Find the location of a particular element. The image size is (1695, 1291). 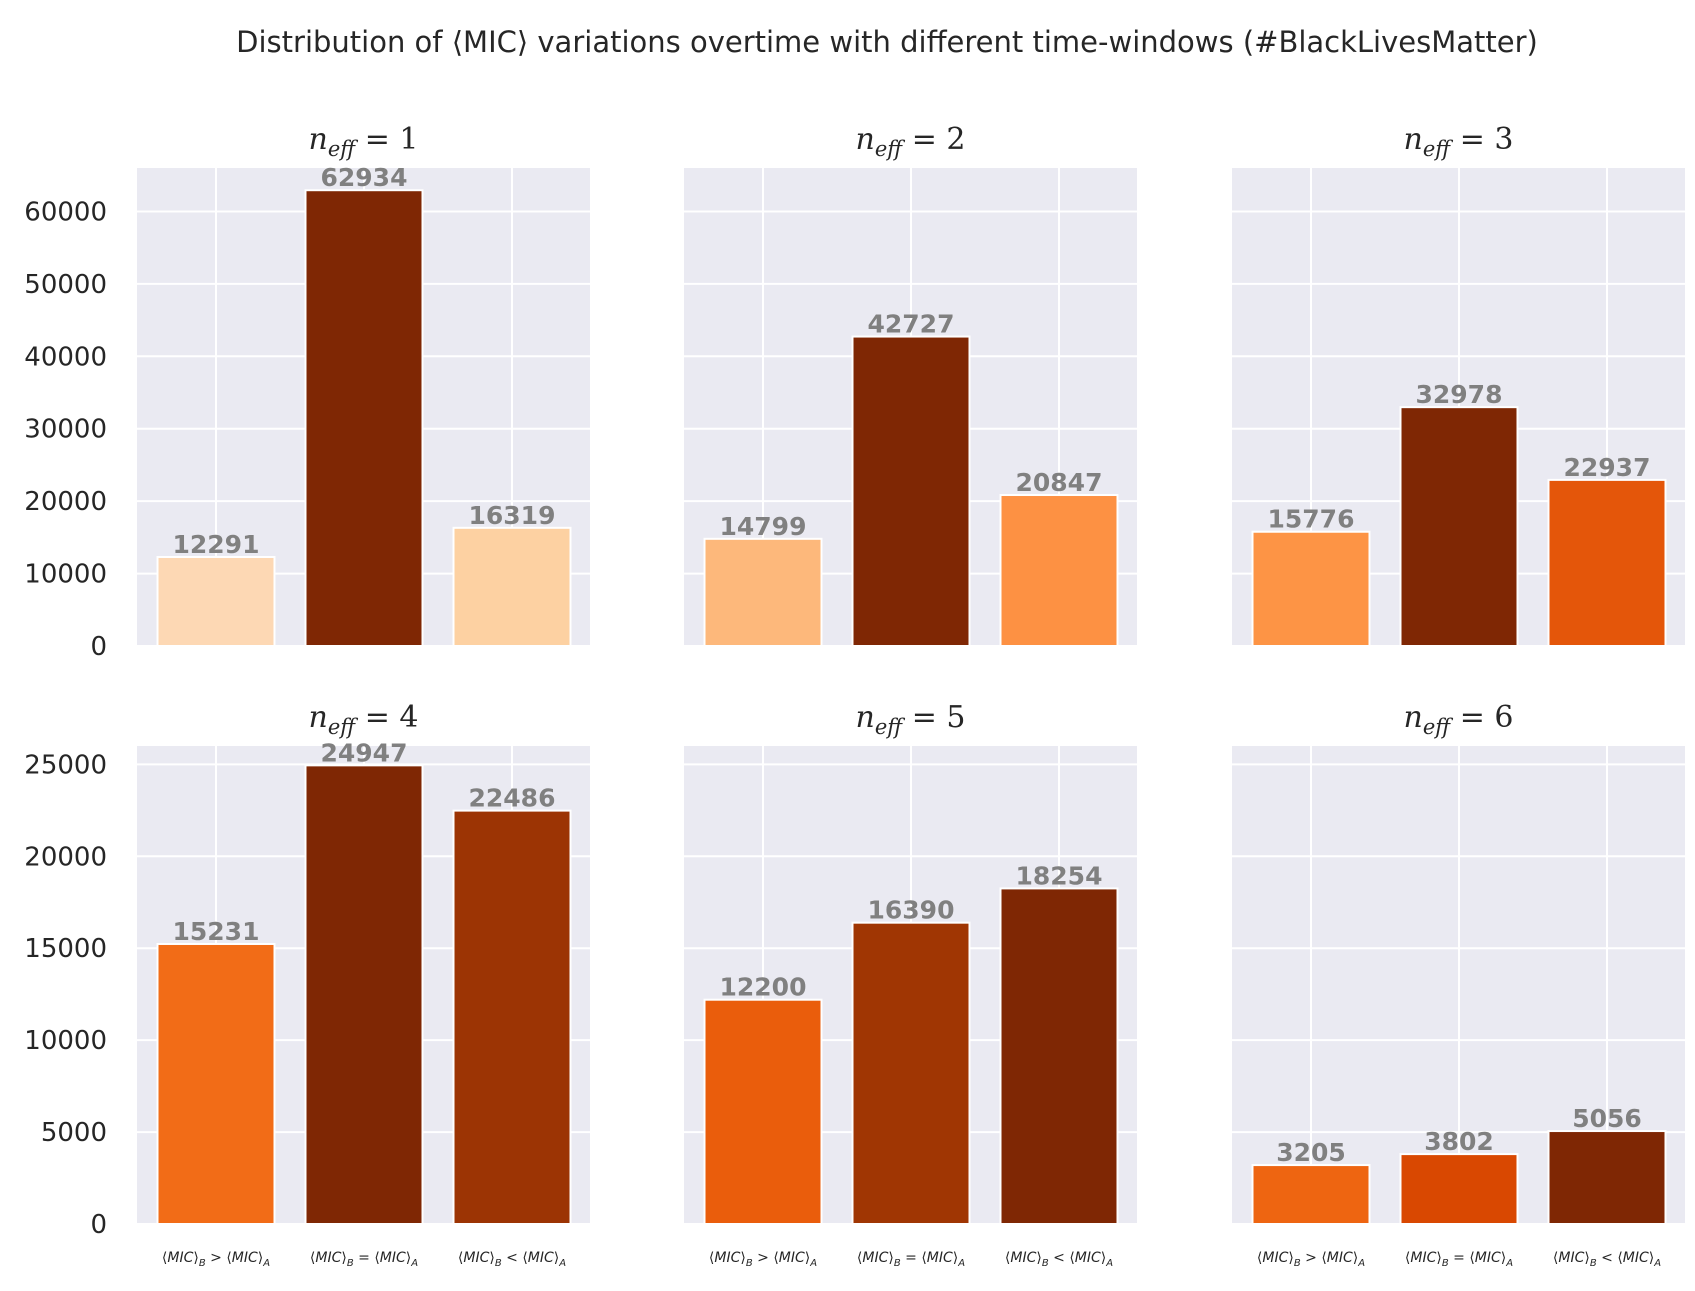

bar-value-label: 32978 is located at coordinates (1459, 394).